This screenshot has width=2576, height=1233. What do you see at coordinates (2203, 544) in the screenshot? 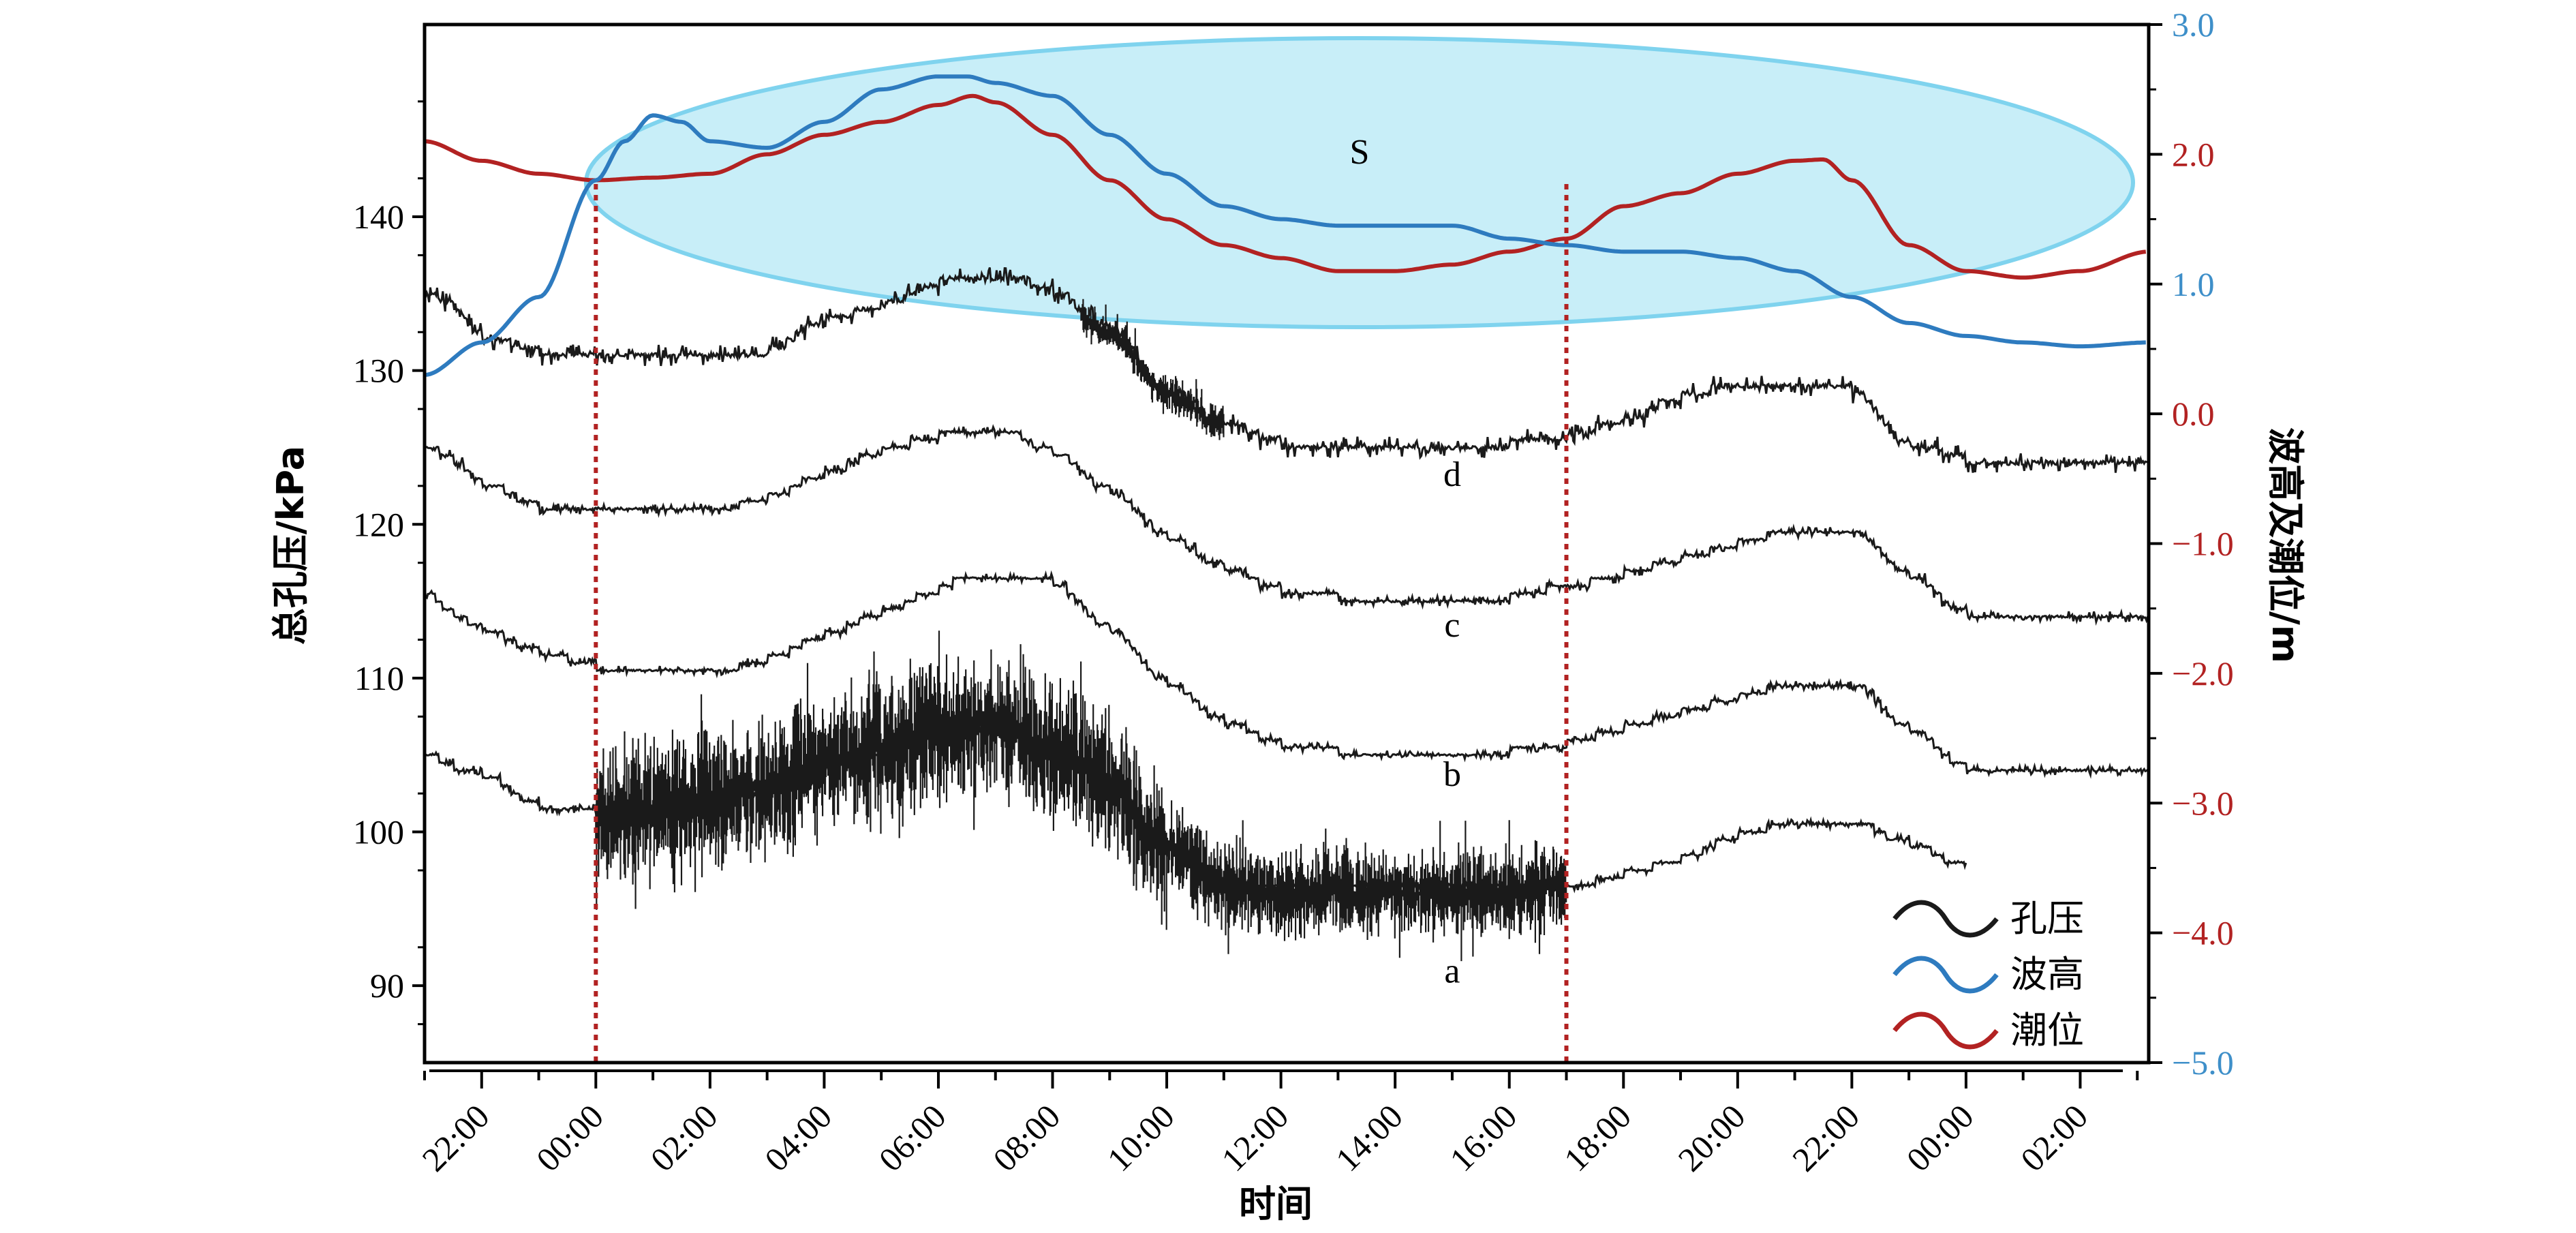
I see `y-right-tick-label: −1.0` at bounding box center [2203, 544].